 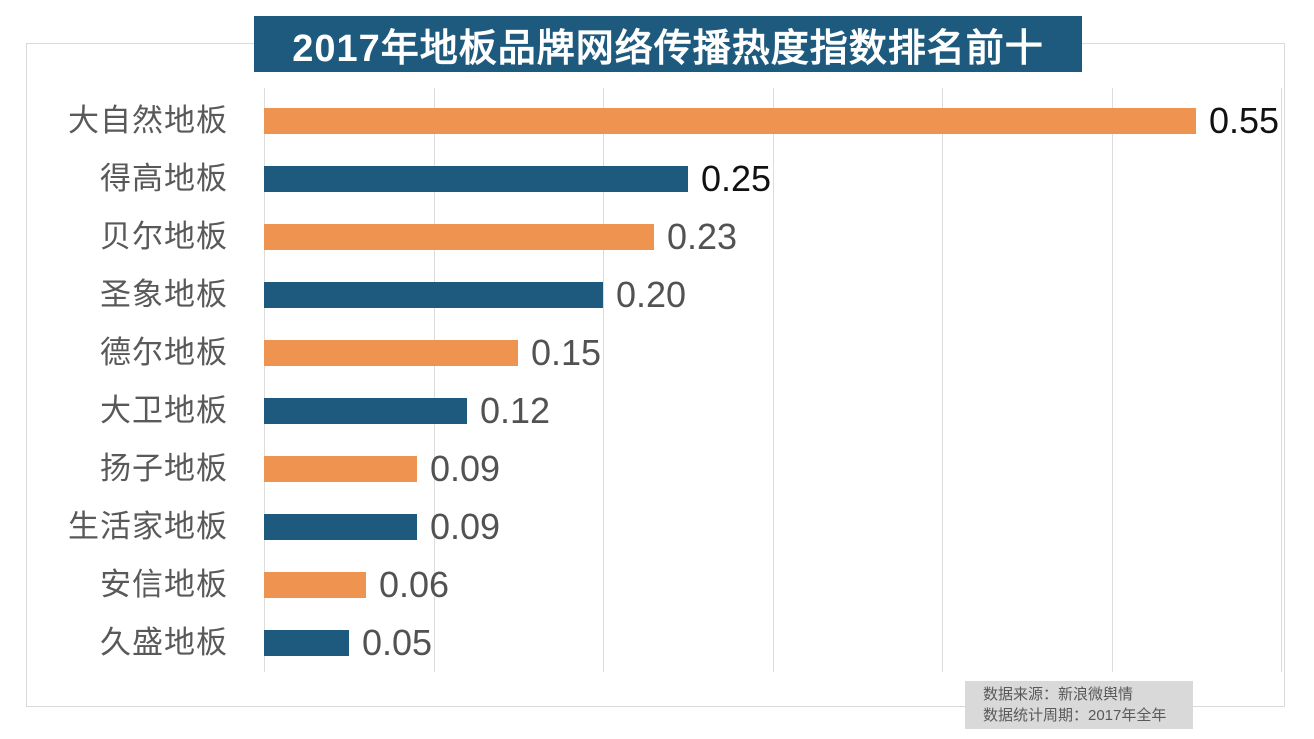 What do you see at coordinates (148, 526) in the screenshot?
I see `category-label: 生活家地板` at bounding box center [148, 526].